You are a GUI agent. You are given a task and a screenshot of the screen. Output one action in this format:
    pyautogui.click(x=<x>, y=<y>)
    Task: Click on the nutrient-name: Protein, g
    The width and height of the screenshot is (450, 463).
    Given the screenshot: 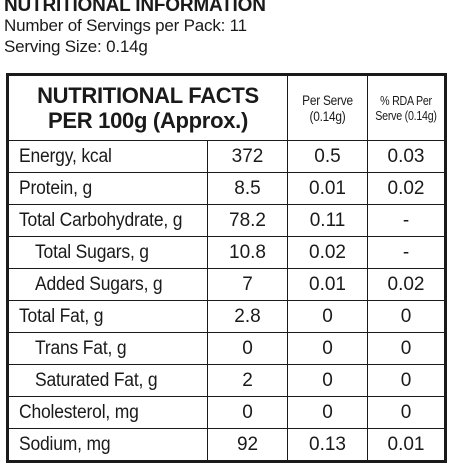 What is the action you would take?
    pyautogui.click(x=107, y=188)
    